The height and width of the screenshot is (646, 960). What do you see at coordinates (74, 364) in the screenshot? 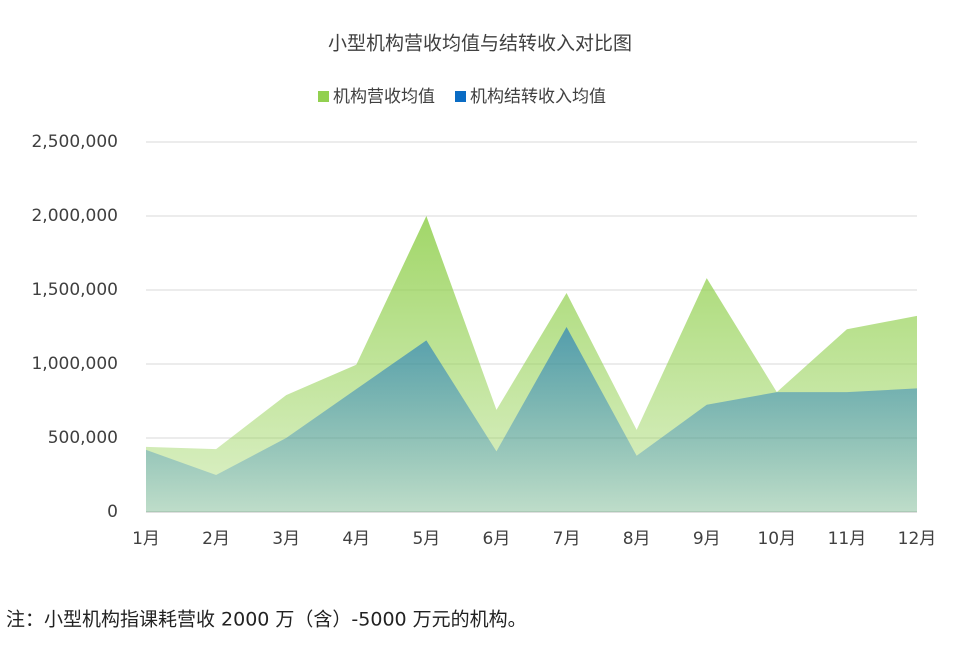
I see `y-tick-label: 1,000,000` at bounding box center [74, 364].